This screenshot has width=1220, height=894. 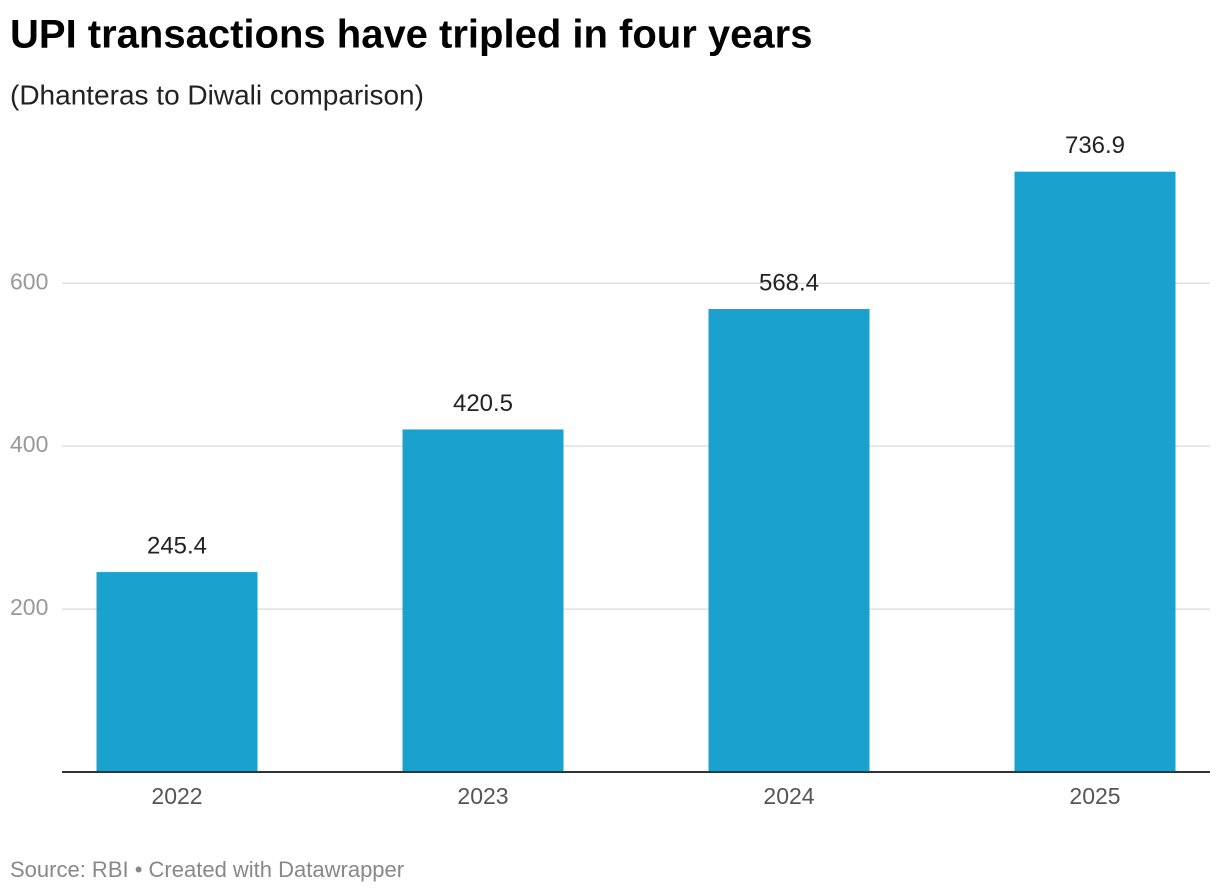 I want to click on y-tick-label: 400, so click(x=29, y=444).